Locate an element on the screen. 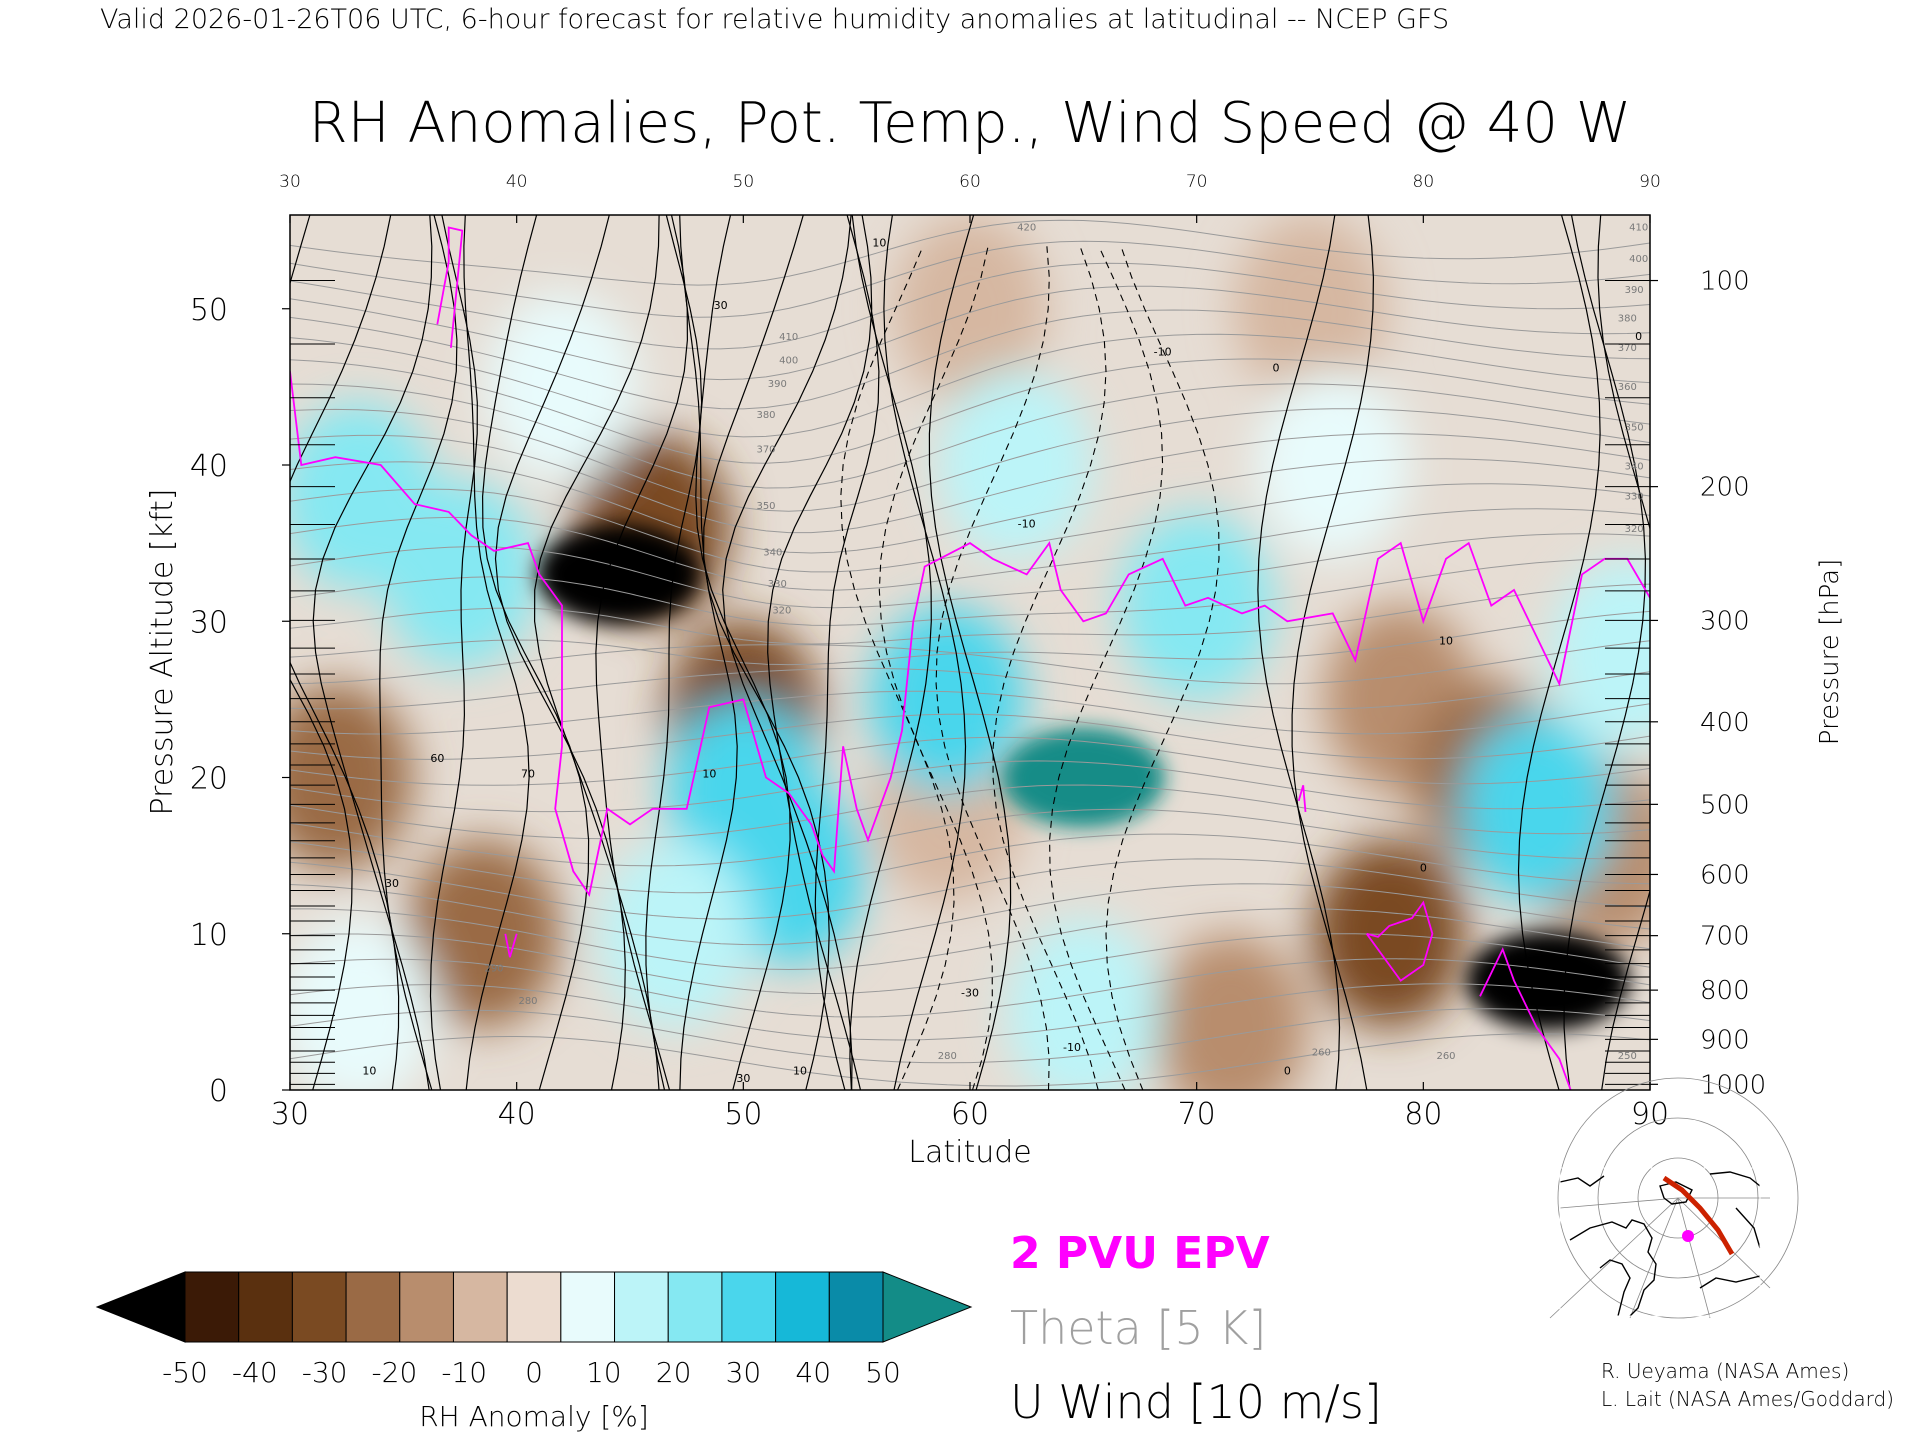  colorbar-tick-6: 10 is located at coordinates (604, 1372).